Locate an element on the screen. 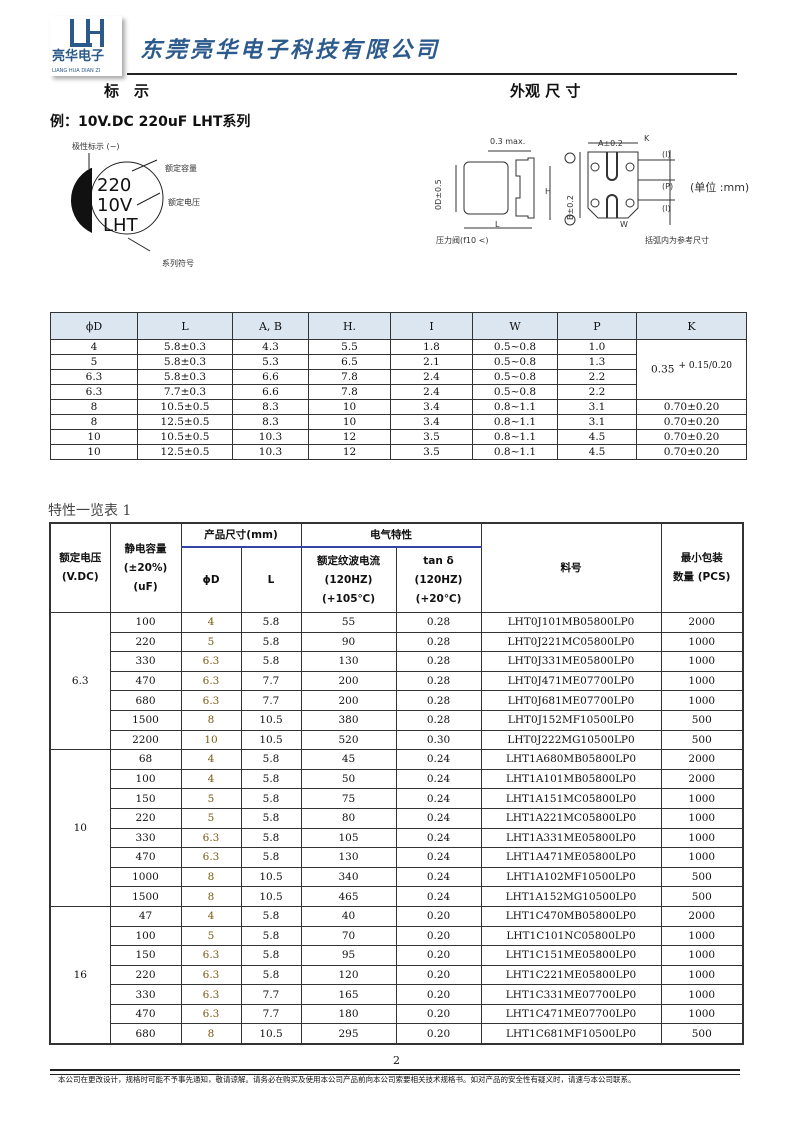 This screenshot has width=793, height=1122. table-cell: LHT1A101MB05800LP0 is located at coordinates (571, 779).